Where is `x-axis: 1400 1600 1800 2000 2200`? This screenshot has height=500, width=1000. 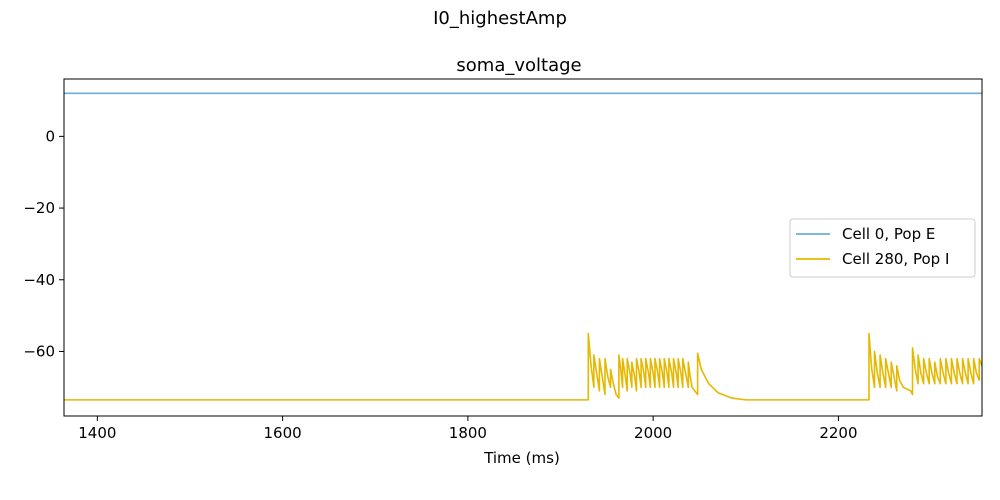
x-axis: 1400 1600 1800 2000 2200 is located at coordinates (468, 429).